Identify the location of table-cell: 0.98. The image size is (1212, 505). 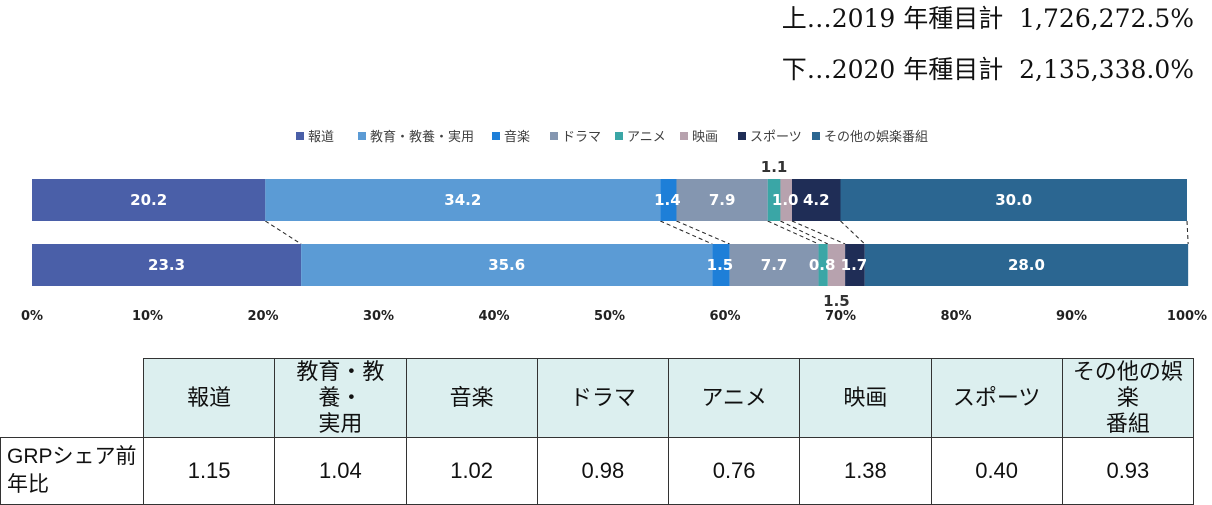
(603, 471).